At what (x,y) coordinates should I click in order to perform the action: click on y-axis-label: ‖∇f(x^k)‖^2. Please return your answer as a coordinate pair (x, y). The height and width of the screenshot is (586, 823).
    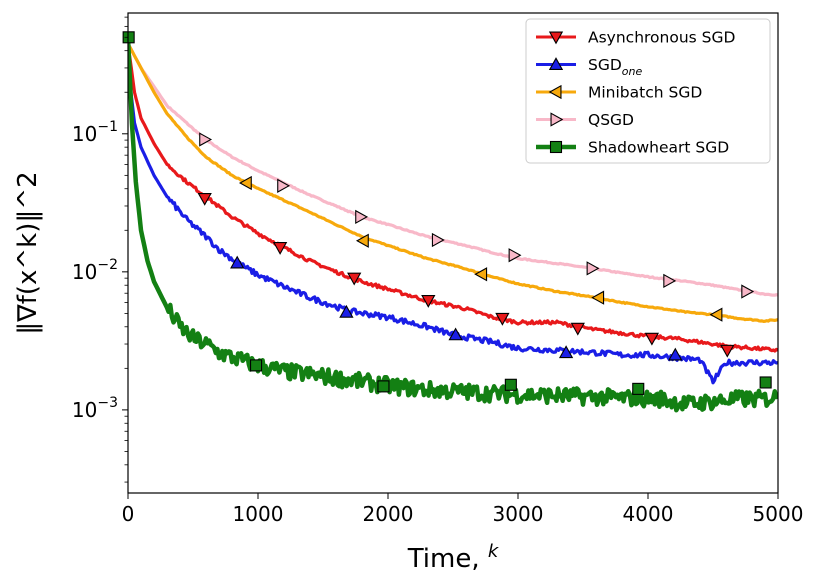
    Looking at the image, I should click on (28, 252).